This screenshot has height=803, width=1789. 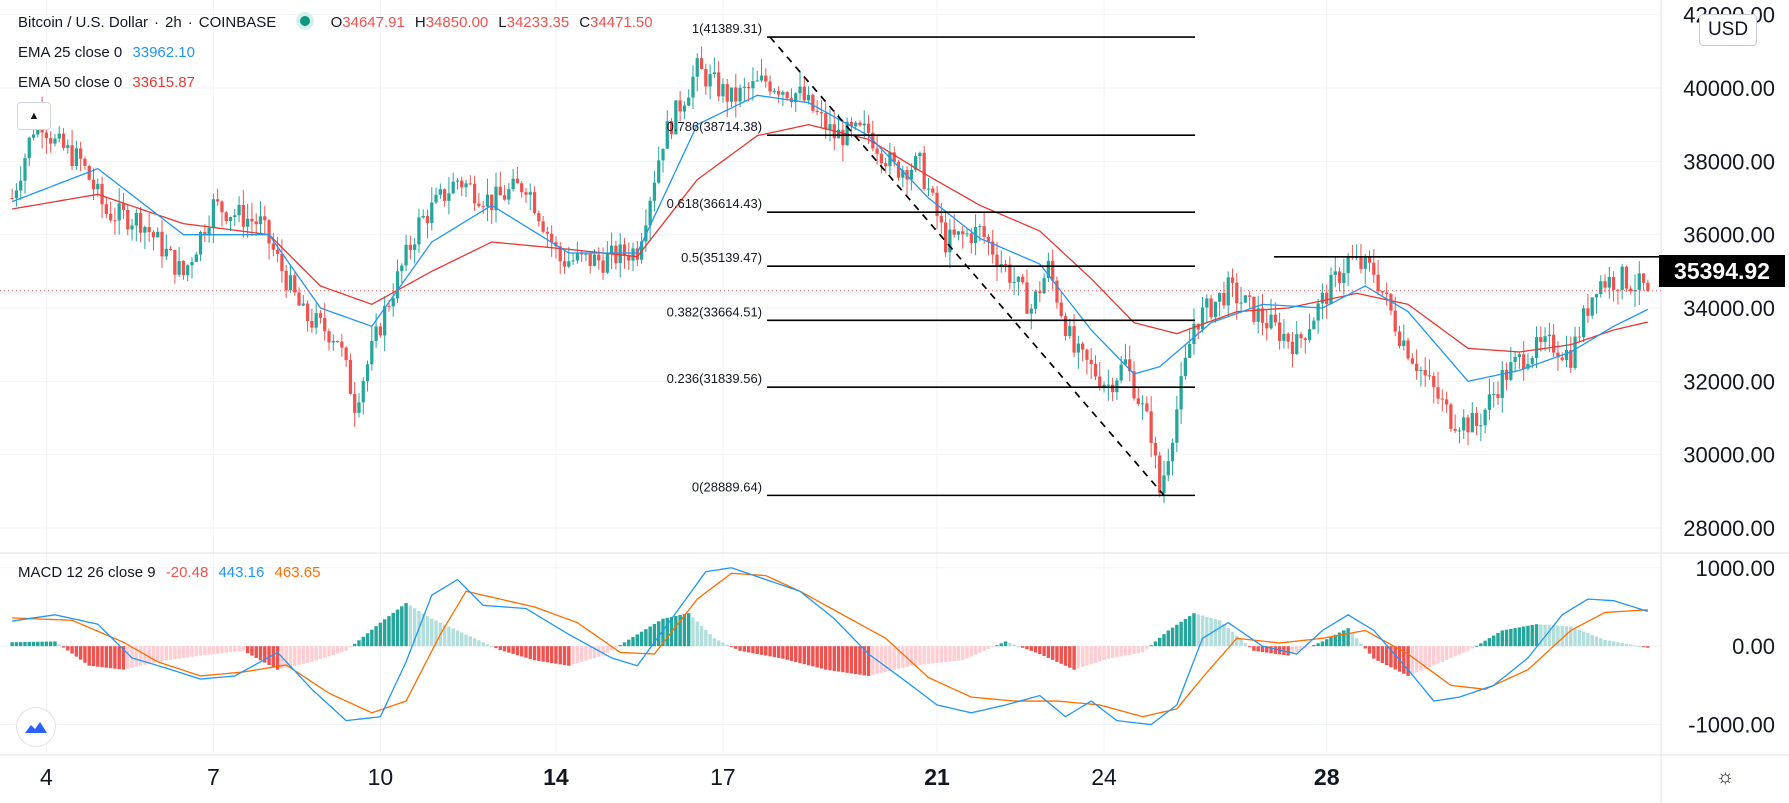 I want to click on symbol-title: Bitcoin / U.S. Dollar, so click(x=83, y=22).